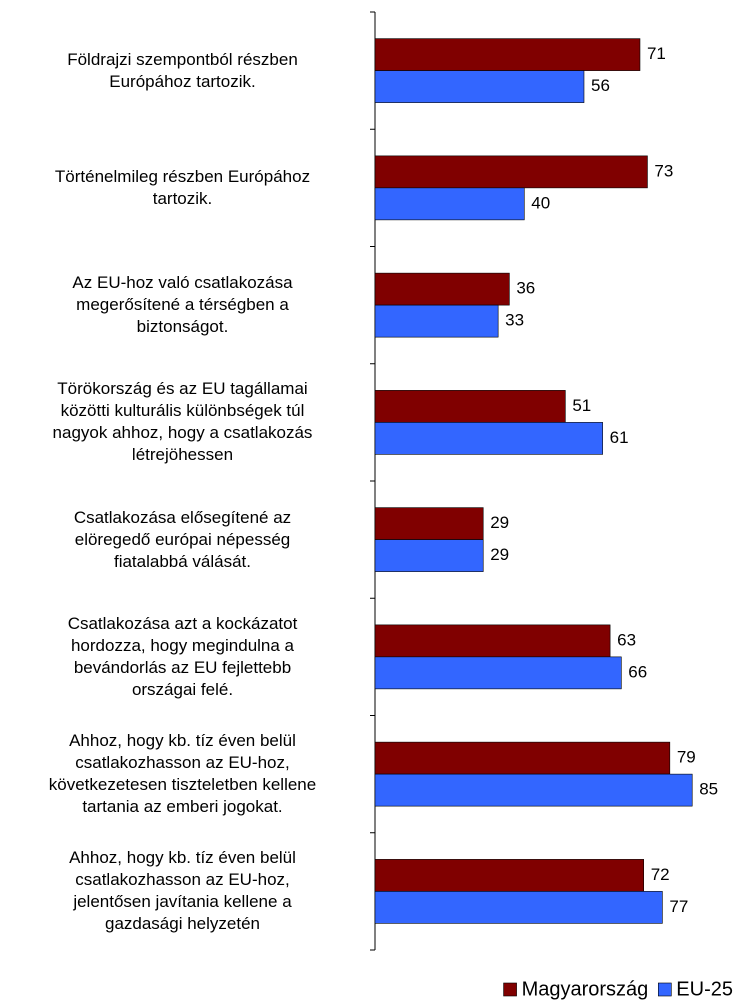  I want to click on data-label: 51, so click(581, 405).